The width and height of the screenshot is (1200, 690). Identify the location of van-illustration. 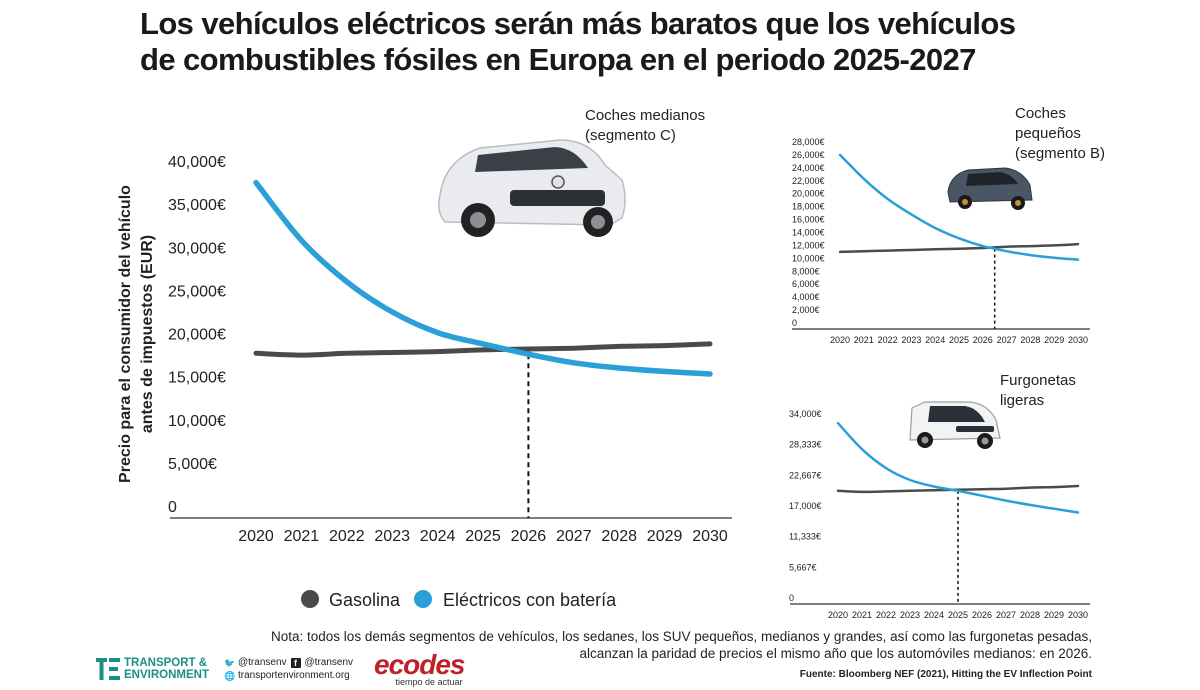
(955, 425).